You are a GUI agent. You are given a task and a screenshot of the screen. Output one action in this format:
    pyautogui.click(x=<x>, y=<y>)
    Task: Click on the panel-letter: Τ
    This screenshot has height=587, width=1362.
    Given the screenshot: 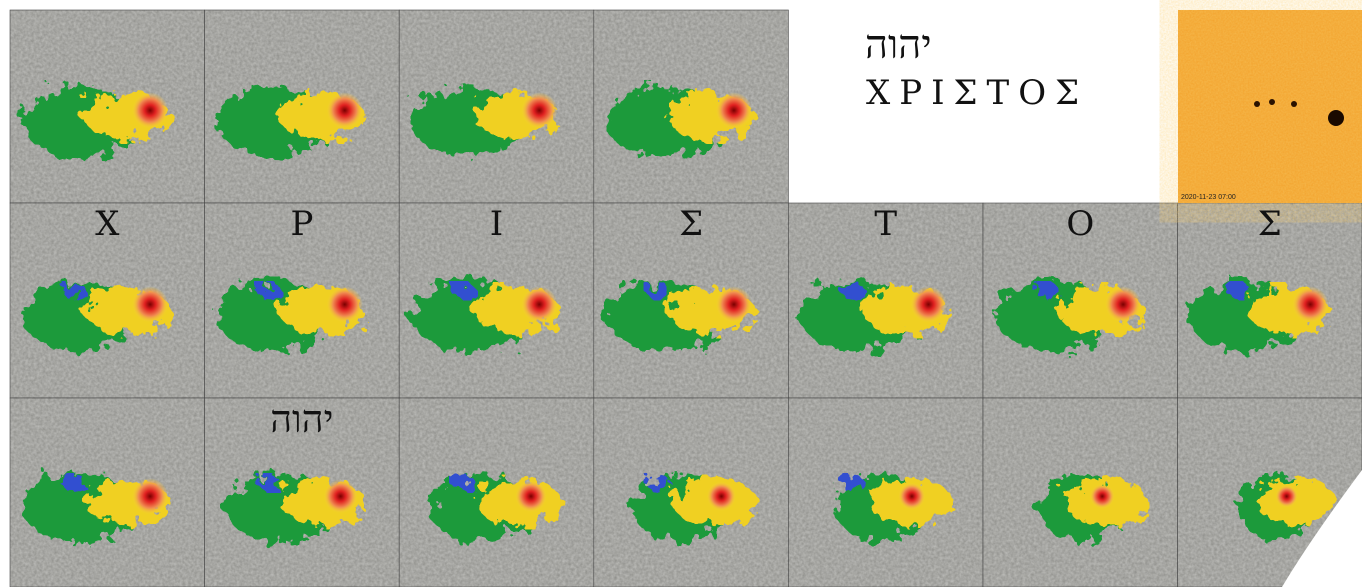 What is the action you would take?
    pyautogui.click(x=885, y=224)
    